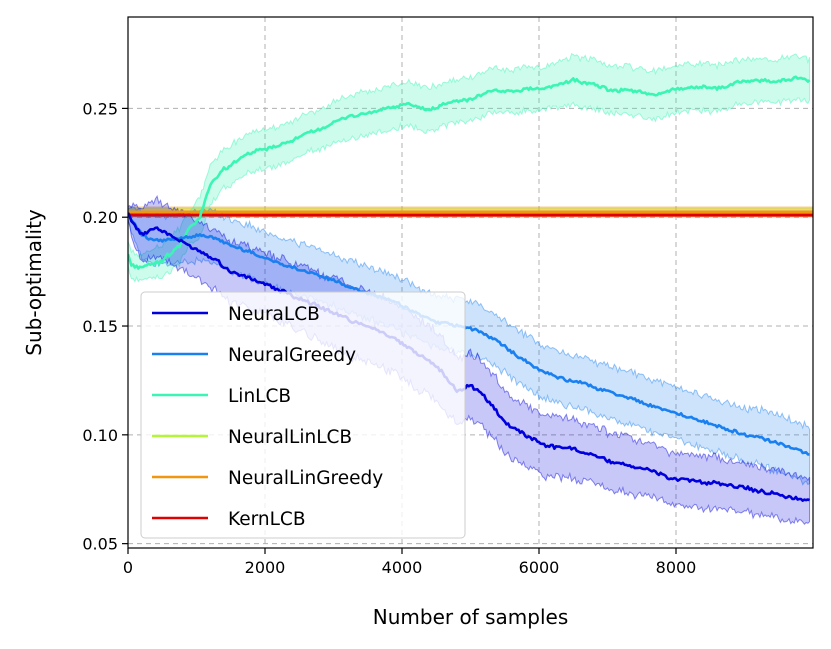 This screenshot has height=649, width=831. I want to click on y-tick-label: 0.15, so click(100, 326).